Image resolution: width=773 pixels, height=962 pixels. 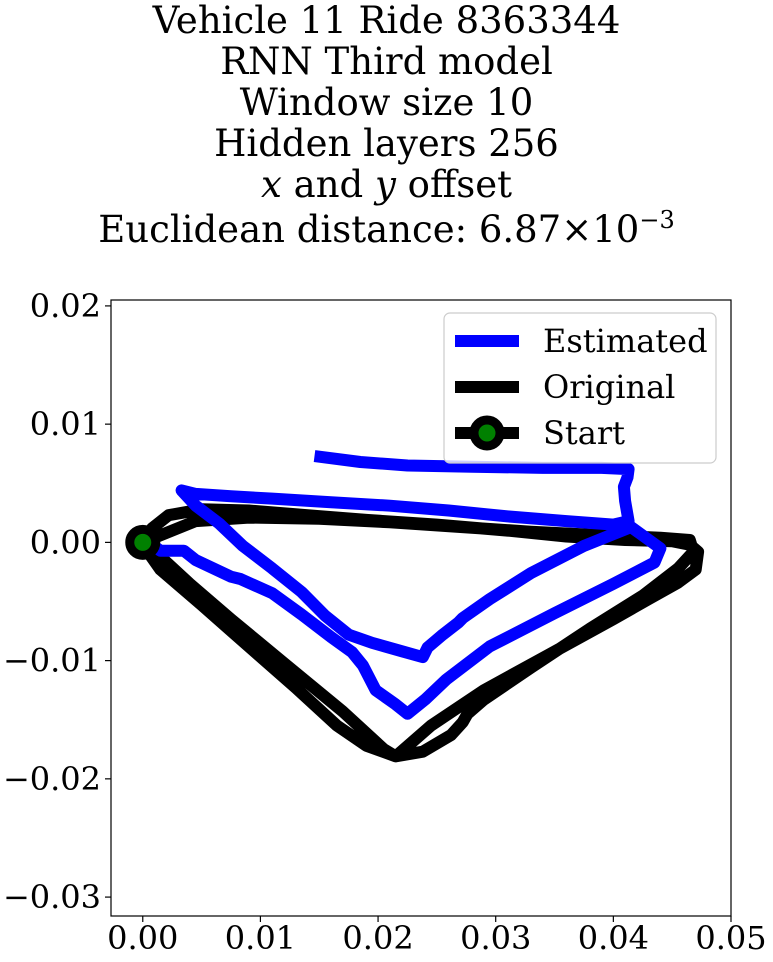 What do you see at coordinates (52, 661) in the screenshot?
I see `y-tick-label: −0.01` at bounding box center [52, 661].